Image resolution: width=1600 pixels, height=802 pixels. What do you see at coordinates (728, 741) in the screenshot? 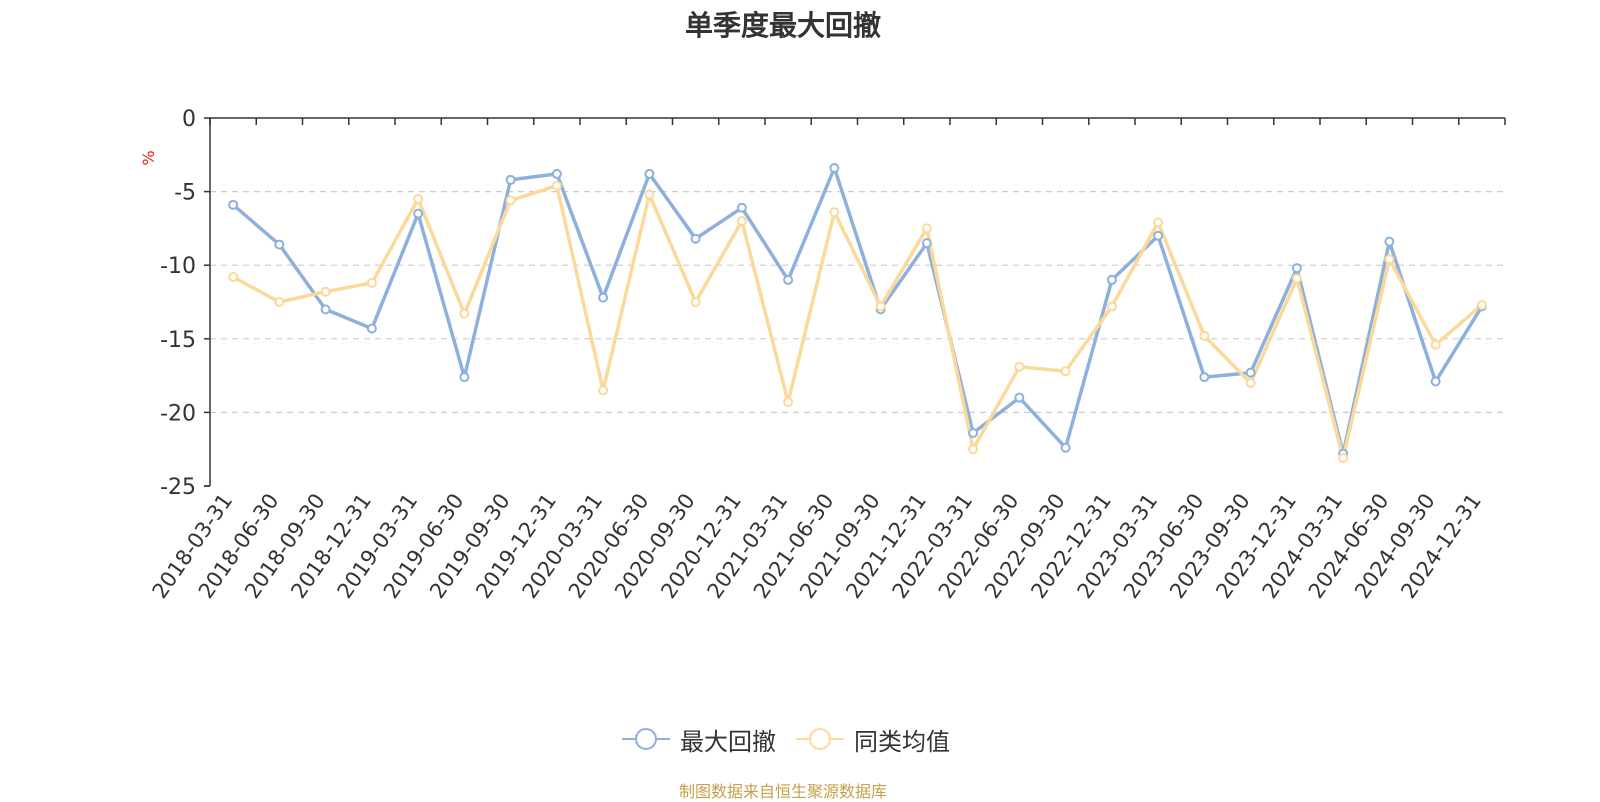
I see `legend-label: 最大回撤` at bounding box center [728, 741].